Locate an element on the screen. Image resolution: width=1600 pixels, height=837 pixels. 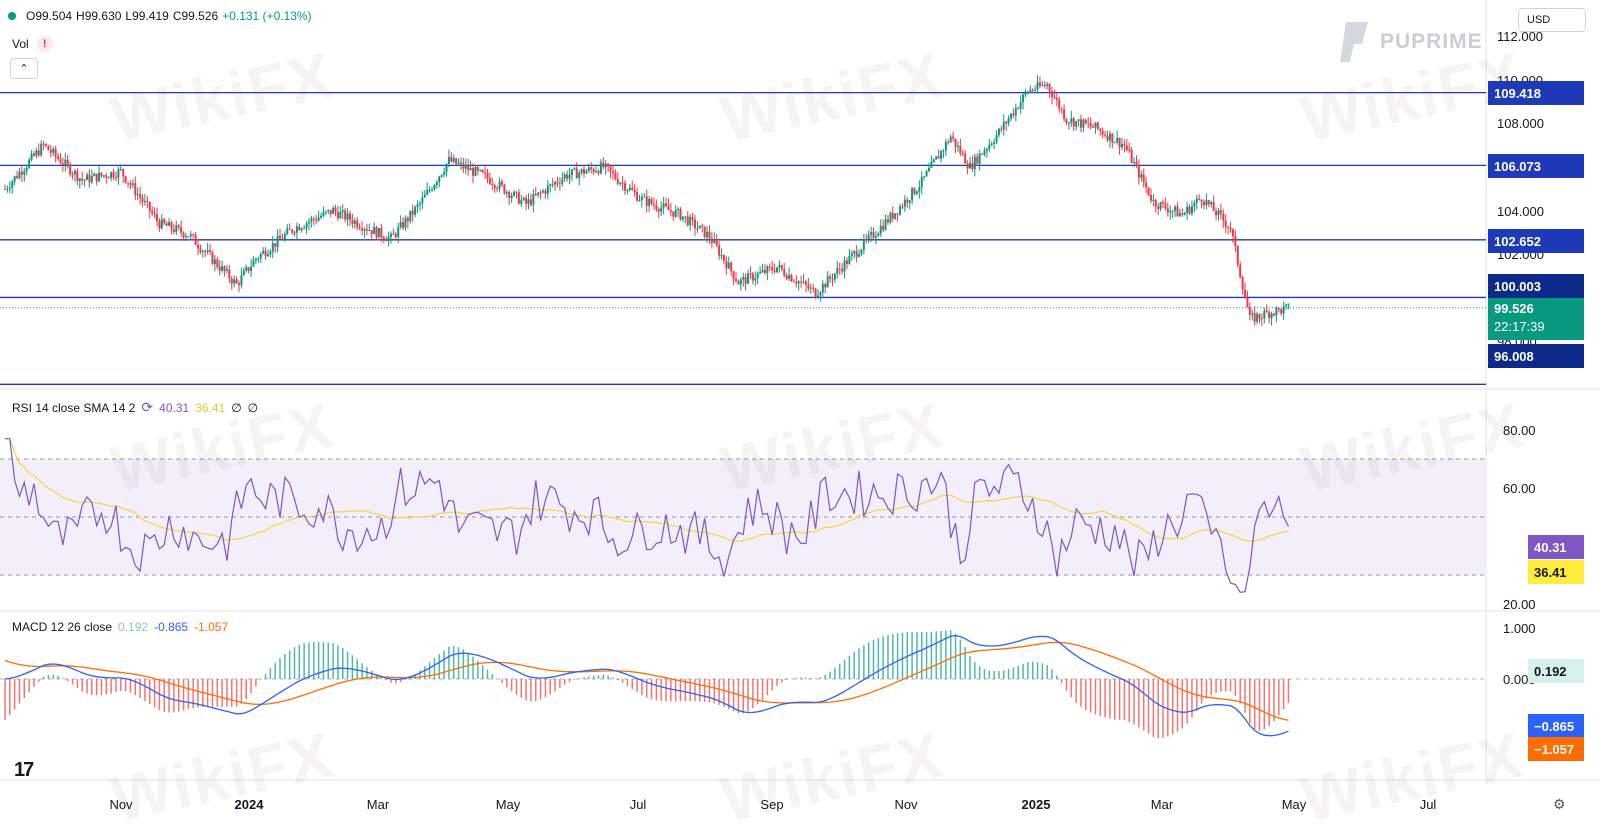
macd-value: -0.865 is located at coordinates (171, 627).